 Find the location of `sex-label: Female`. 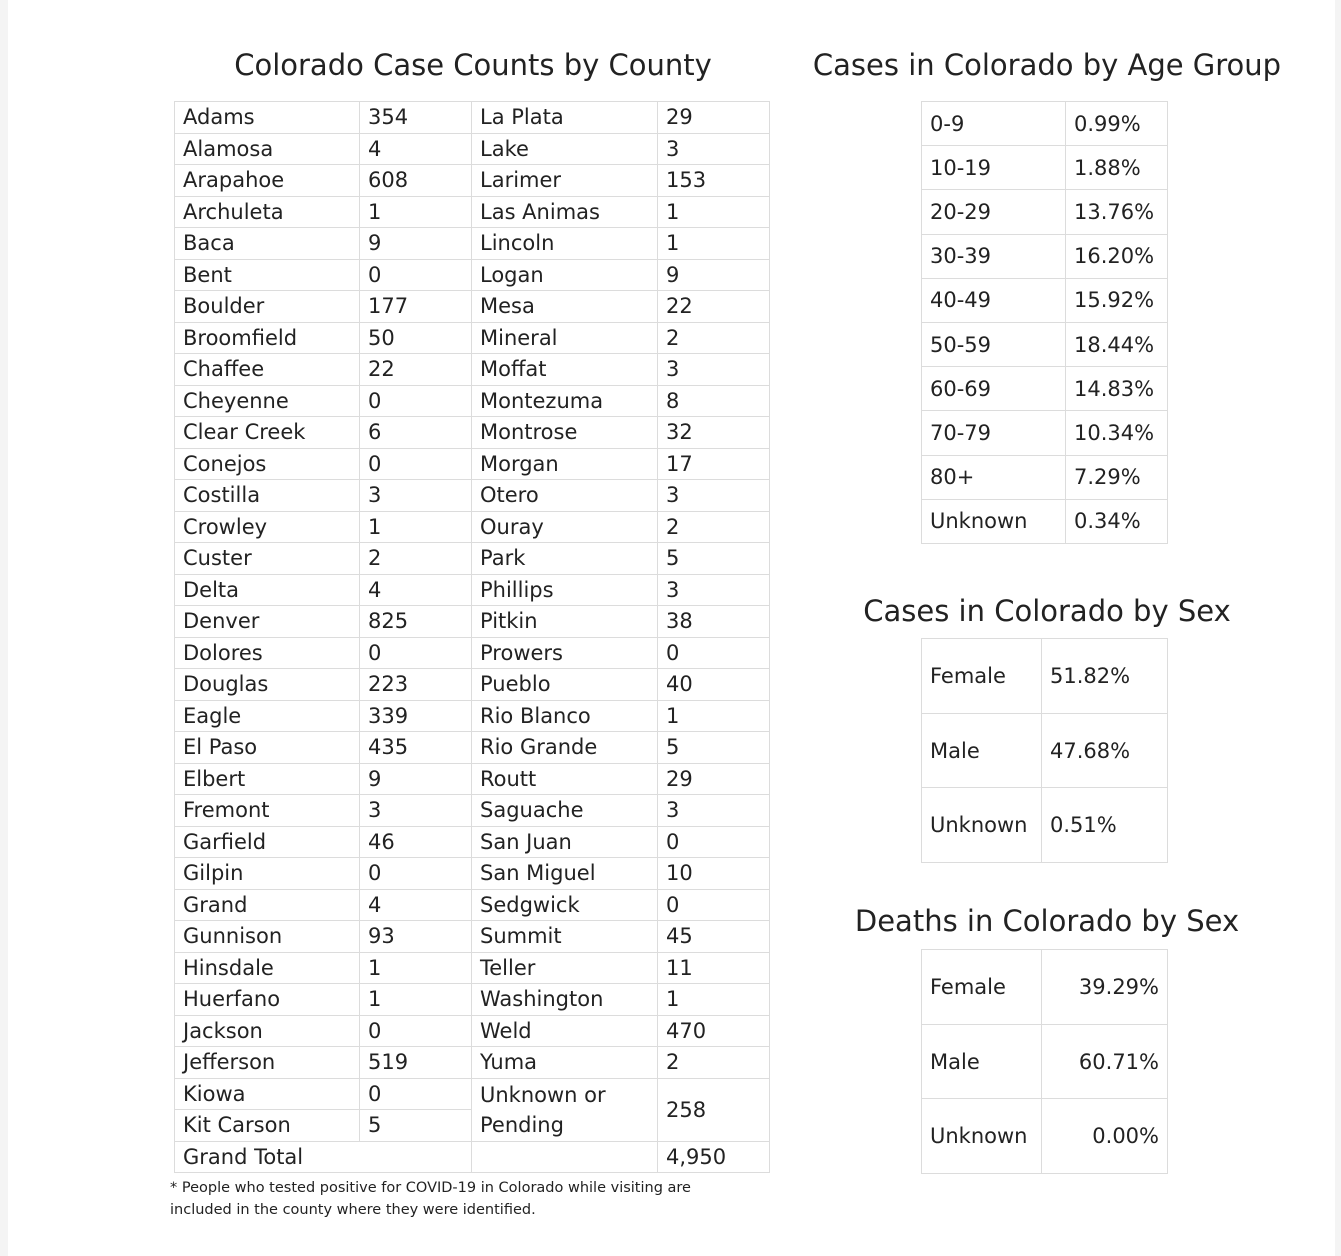

sex-label: Female is located at coordinates (981, 676).